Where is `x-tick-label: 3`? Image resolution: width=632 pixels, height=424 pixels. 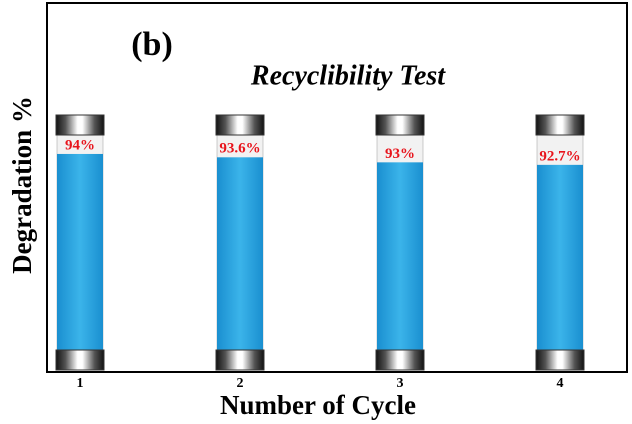
x-tick-label: 3 is located at coordinates (400, 383).